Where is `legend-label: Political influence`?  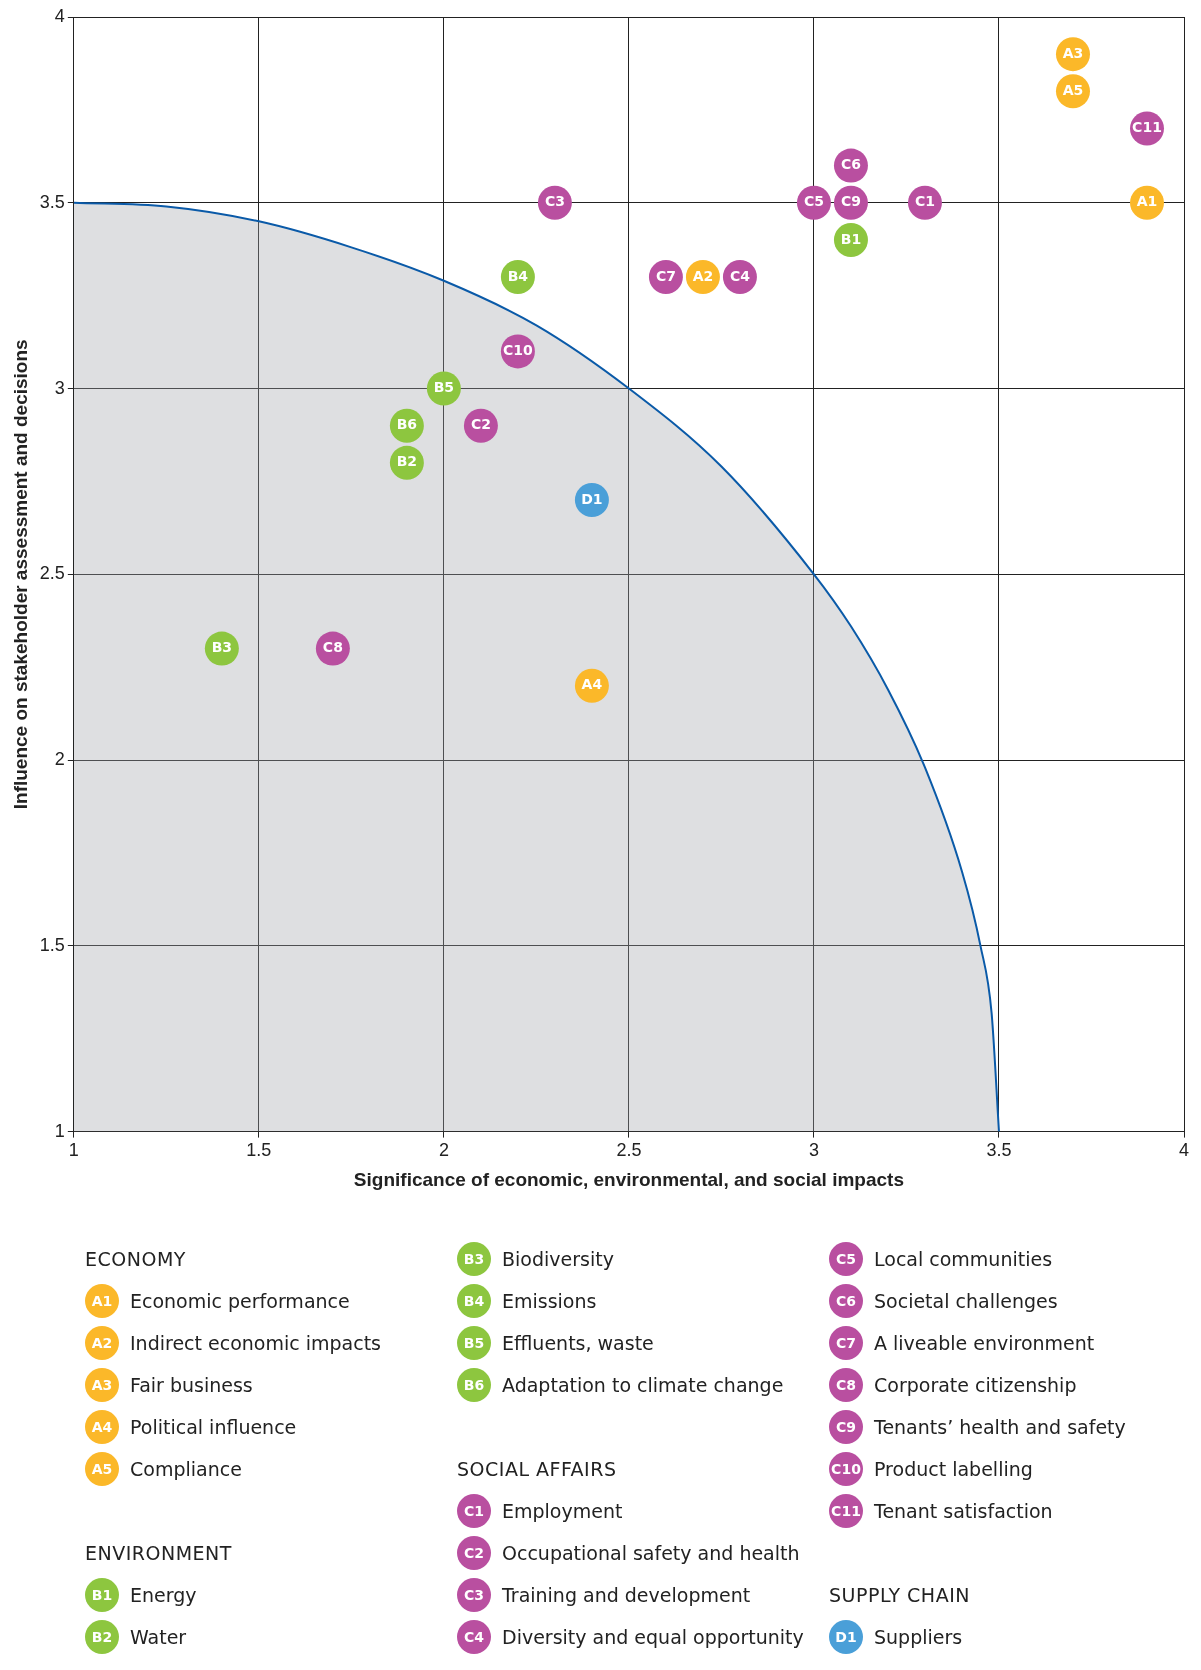
legend-label: Political influence is located at coordinates (213, 1427).